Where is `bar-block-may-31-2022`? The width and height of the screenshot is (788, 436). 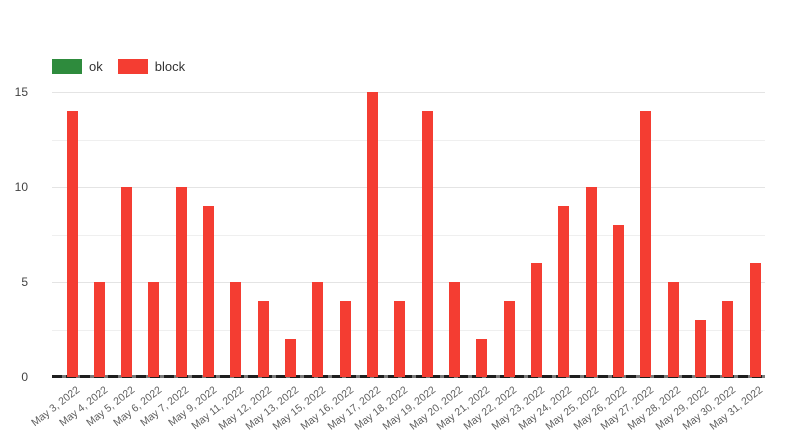 bar-block-may-31-2022 is located at coordinates (755, 320).